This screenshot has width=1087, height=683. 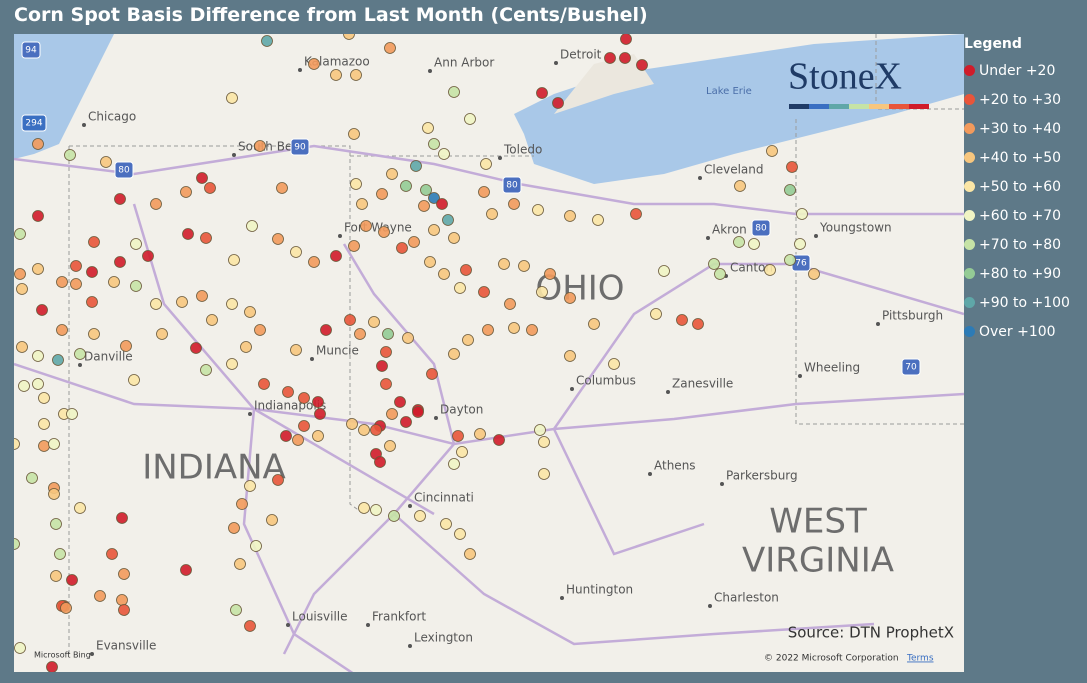 What do you see at coordinates (1020, 99) in the screenshot?
I see `legend-label: +20 to +30` at bounding box center [1020, 99].